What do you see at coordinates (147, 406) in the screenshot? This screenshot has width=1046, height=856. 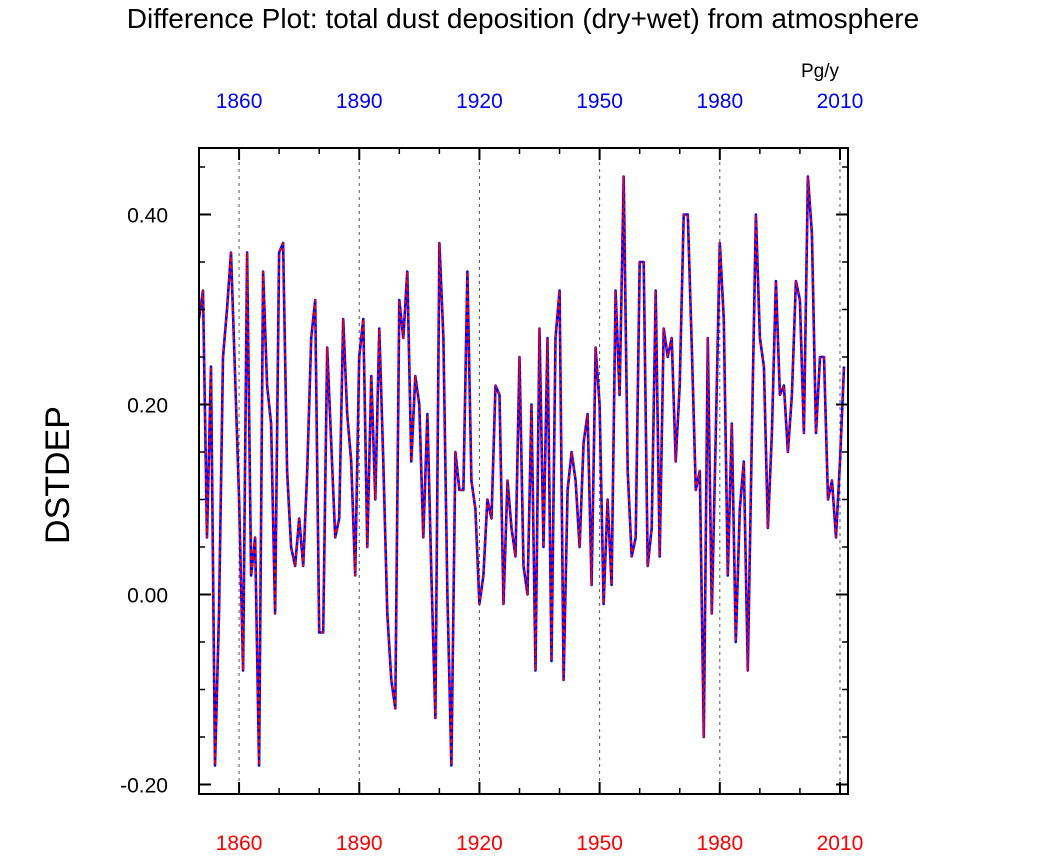 I see `y-tick-label: 0.20` at bounding box center [147, 406].